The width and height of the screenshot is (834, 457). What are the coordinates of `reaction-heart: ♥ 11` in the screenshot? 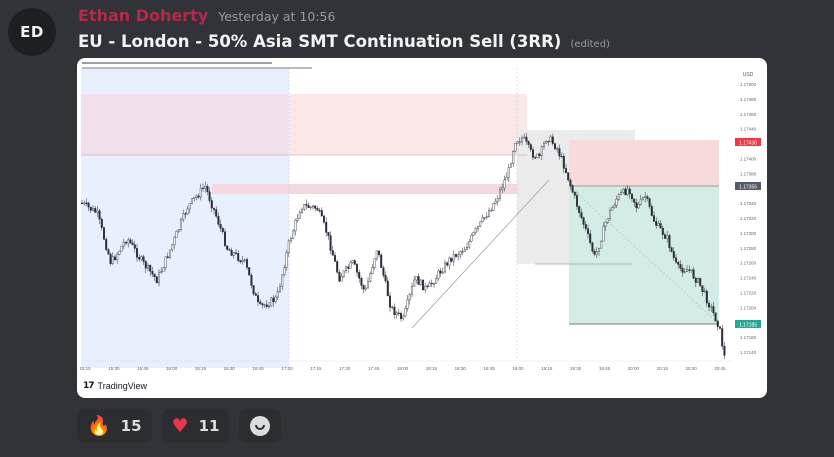 It's located at (195, 426).